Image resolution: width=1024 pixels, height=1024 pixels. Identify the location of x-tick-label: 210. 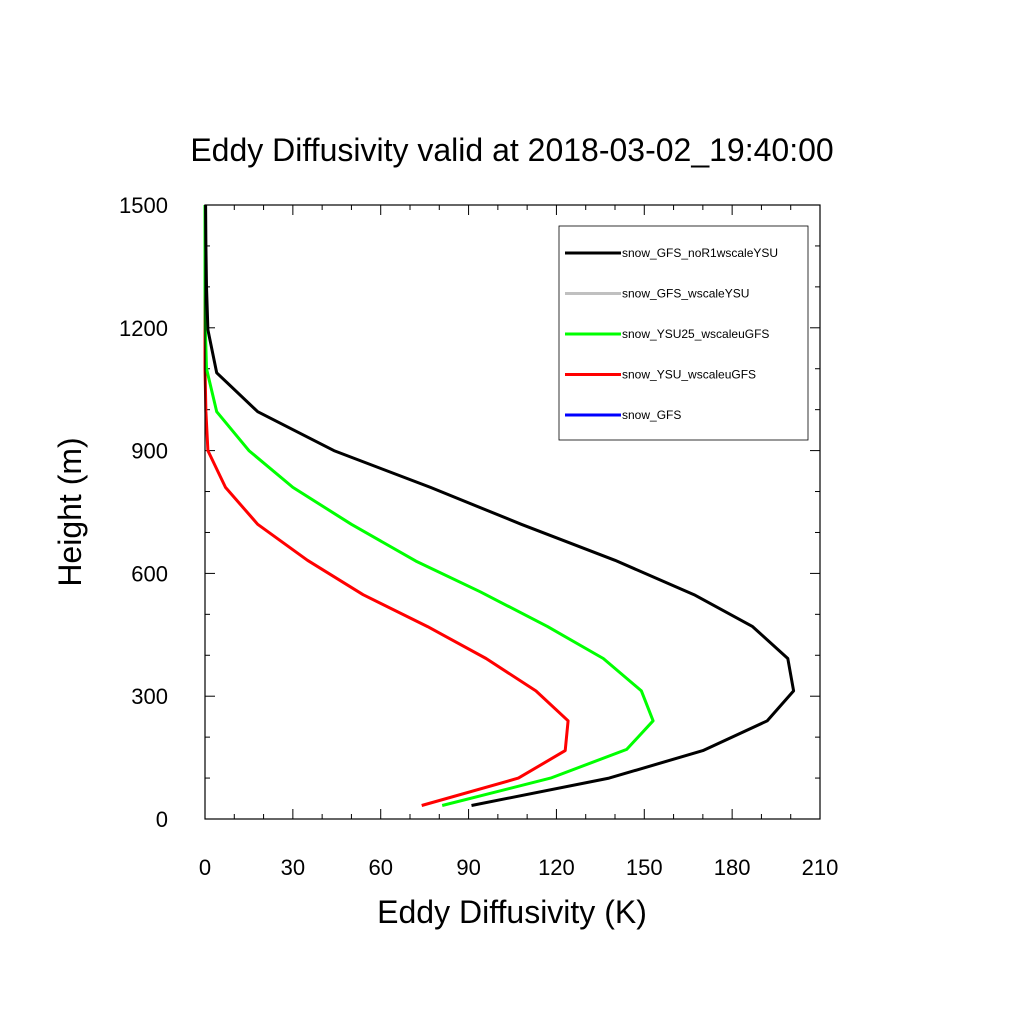
(820, 867).